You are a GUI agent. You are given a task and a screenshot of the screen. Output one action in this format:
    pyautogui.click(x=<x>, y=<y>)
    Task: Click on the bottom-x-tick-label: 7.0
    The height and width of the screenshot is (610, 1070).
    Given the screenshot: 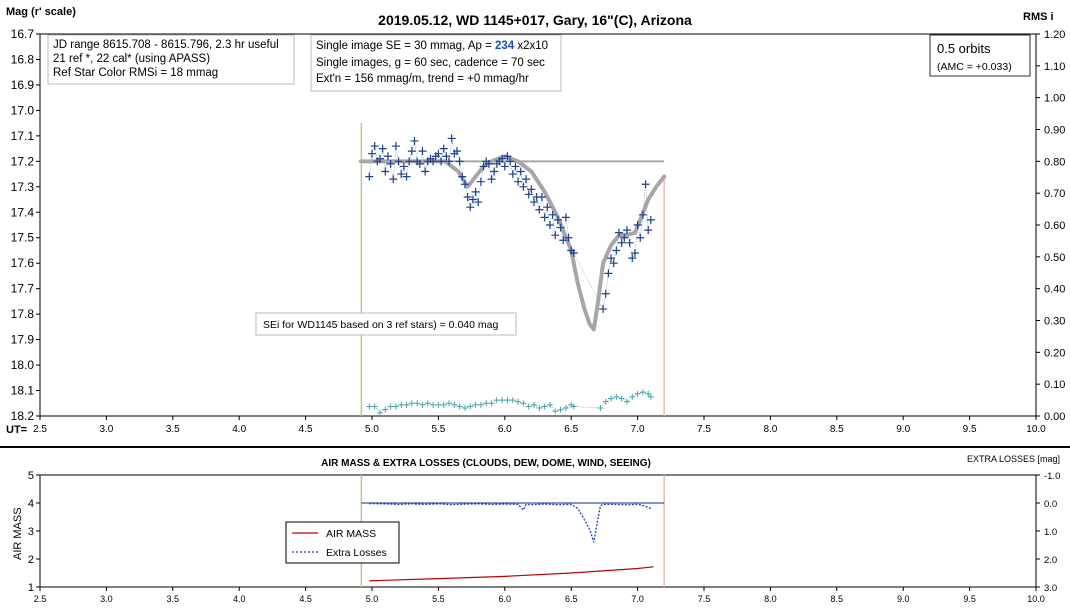 What is the action you would take?
    pyautogui.click(x=637, y=599)
    